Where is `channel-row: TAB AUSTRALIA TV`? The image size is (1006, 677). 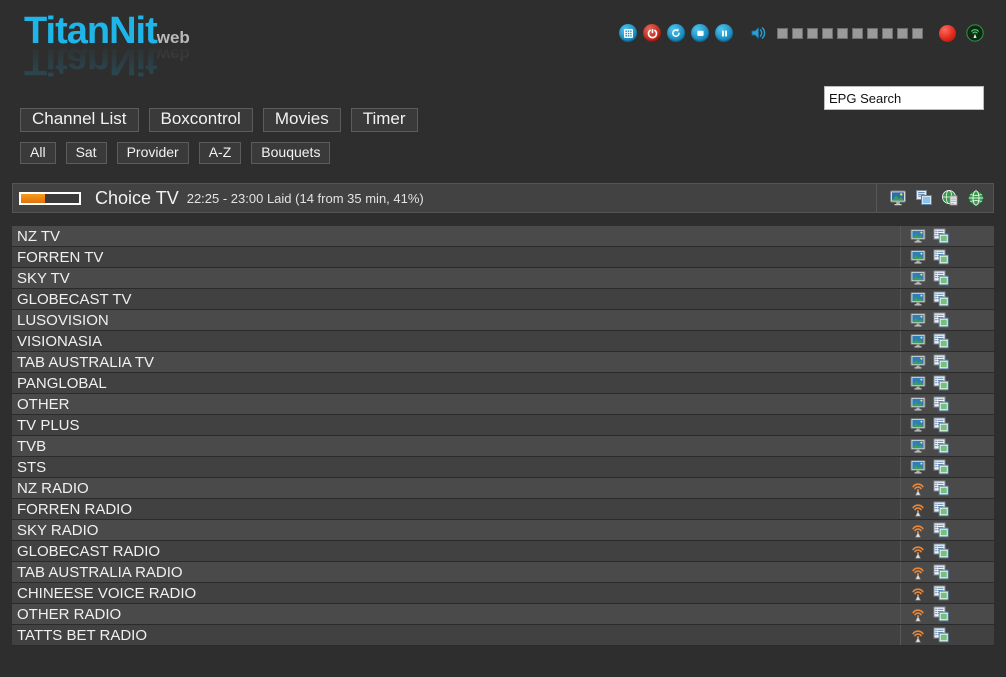
channel-row: TAB AUSTRALIA TV is located at coordinates (503, 362).